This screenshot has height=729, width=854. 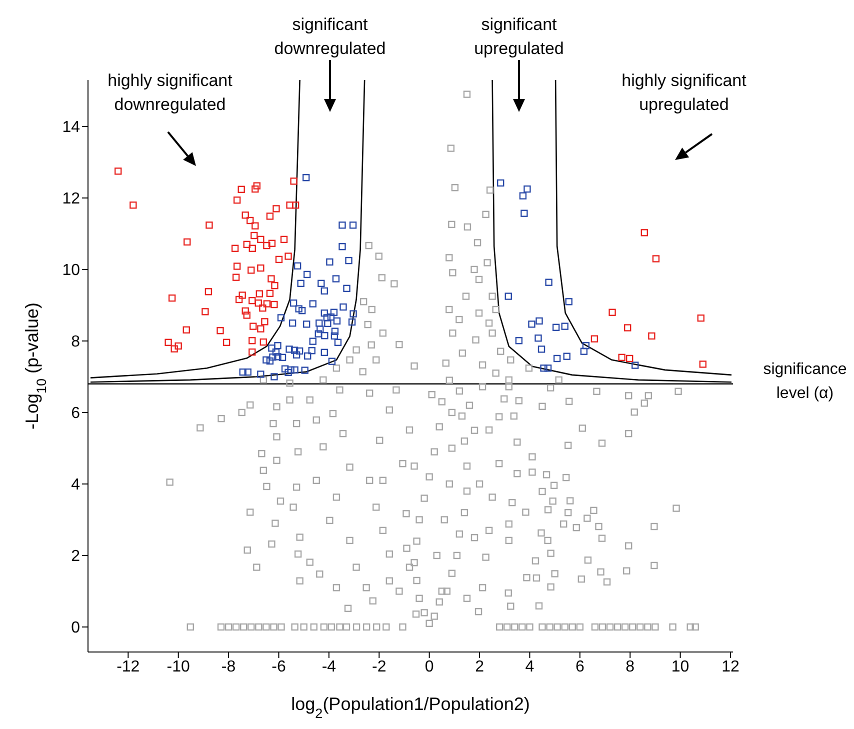 I want to click on text: significant upregulated, so click(x=519, y=36).